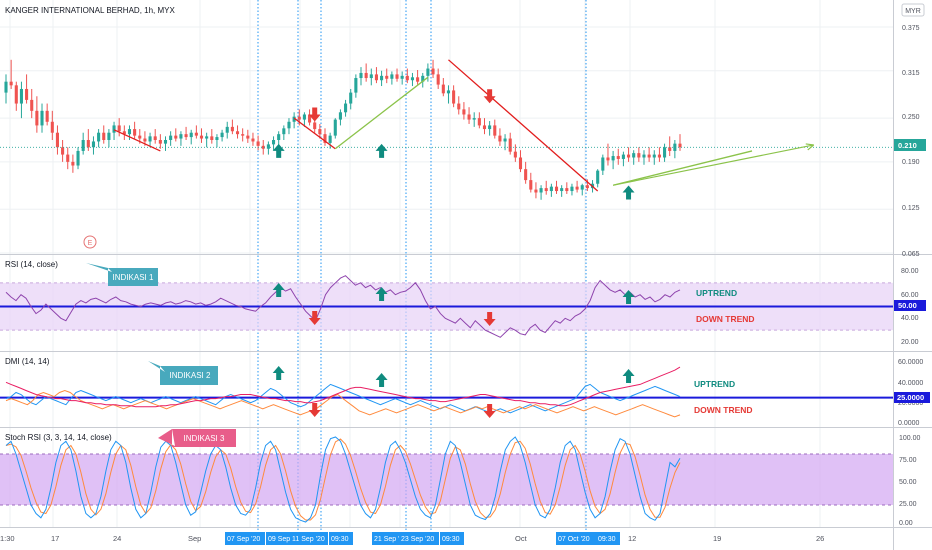 This screenshot has height=550, width=932. I want to click on price-tick: 0.315, so click(911, 73).